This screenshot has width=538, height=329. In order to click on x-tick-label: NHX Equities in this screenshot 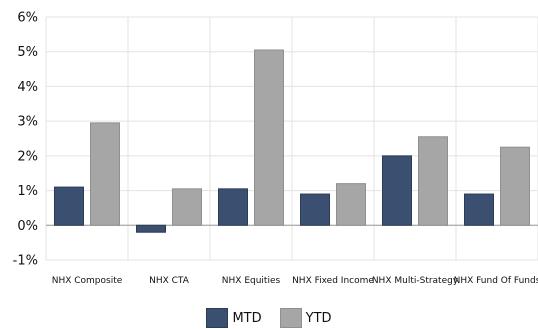, I will do `click(251, 281)`.